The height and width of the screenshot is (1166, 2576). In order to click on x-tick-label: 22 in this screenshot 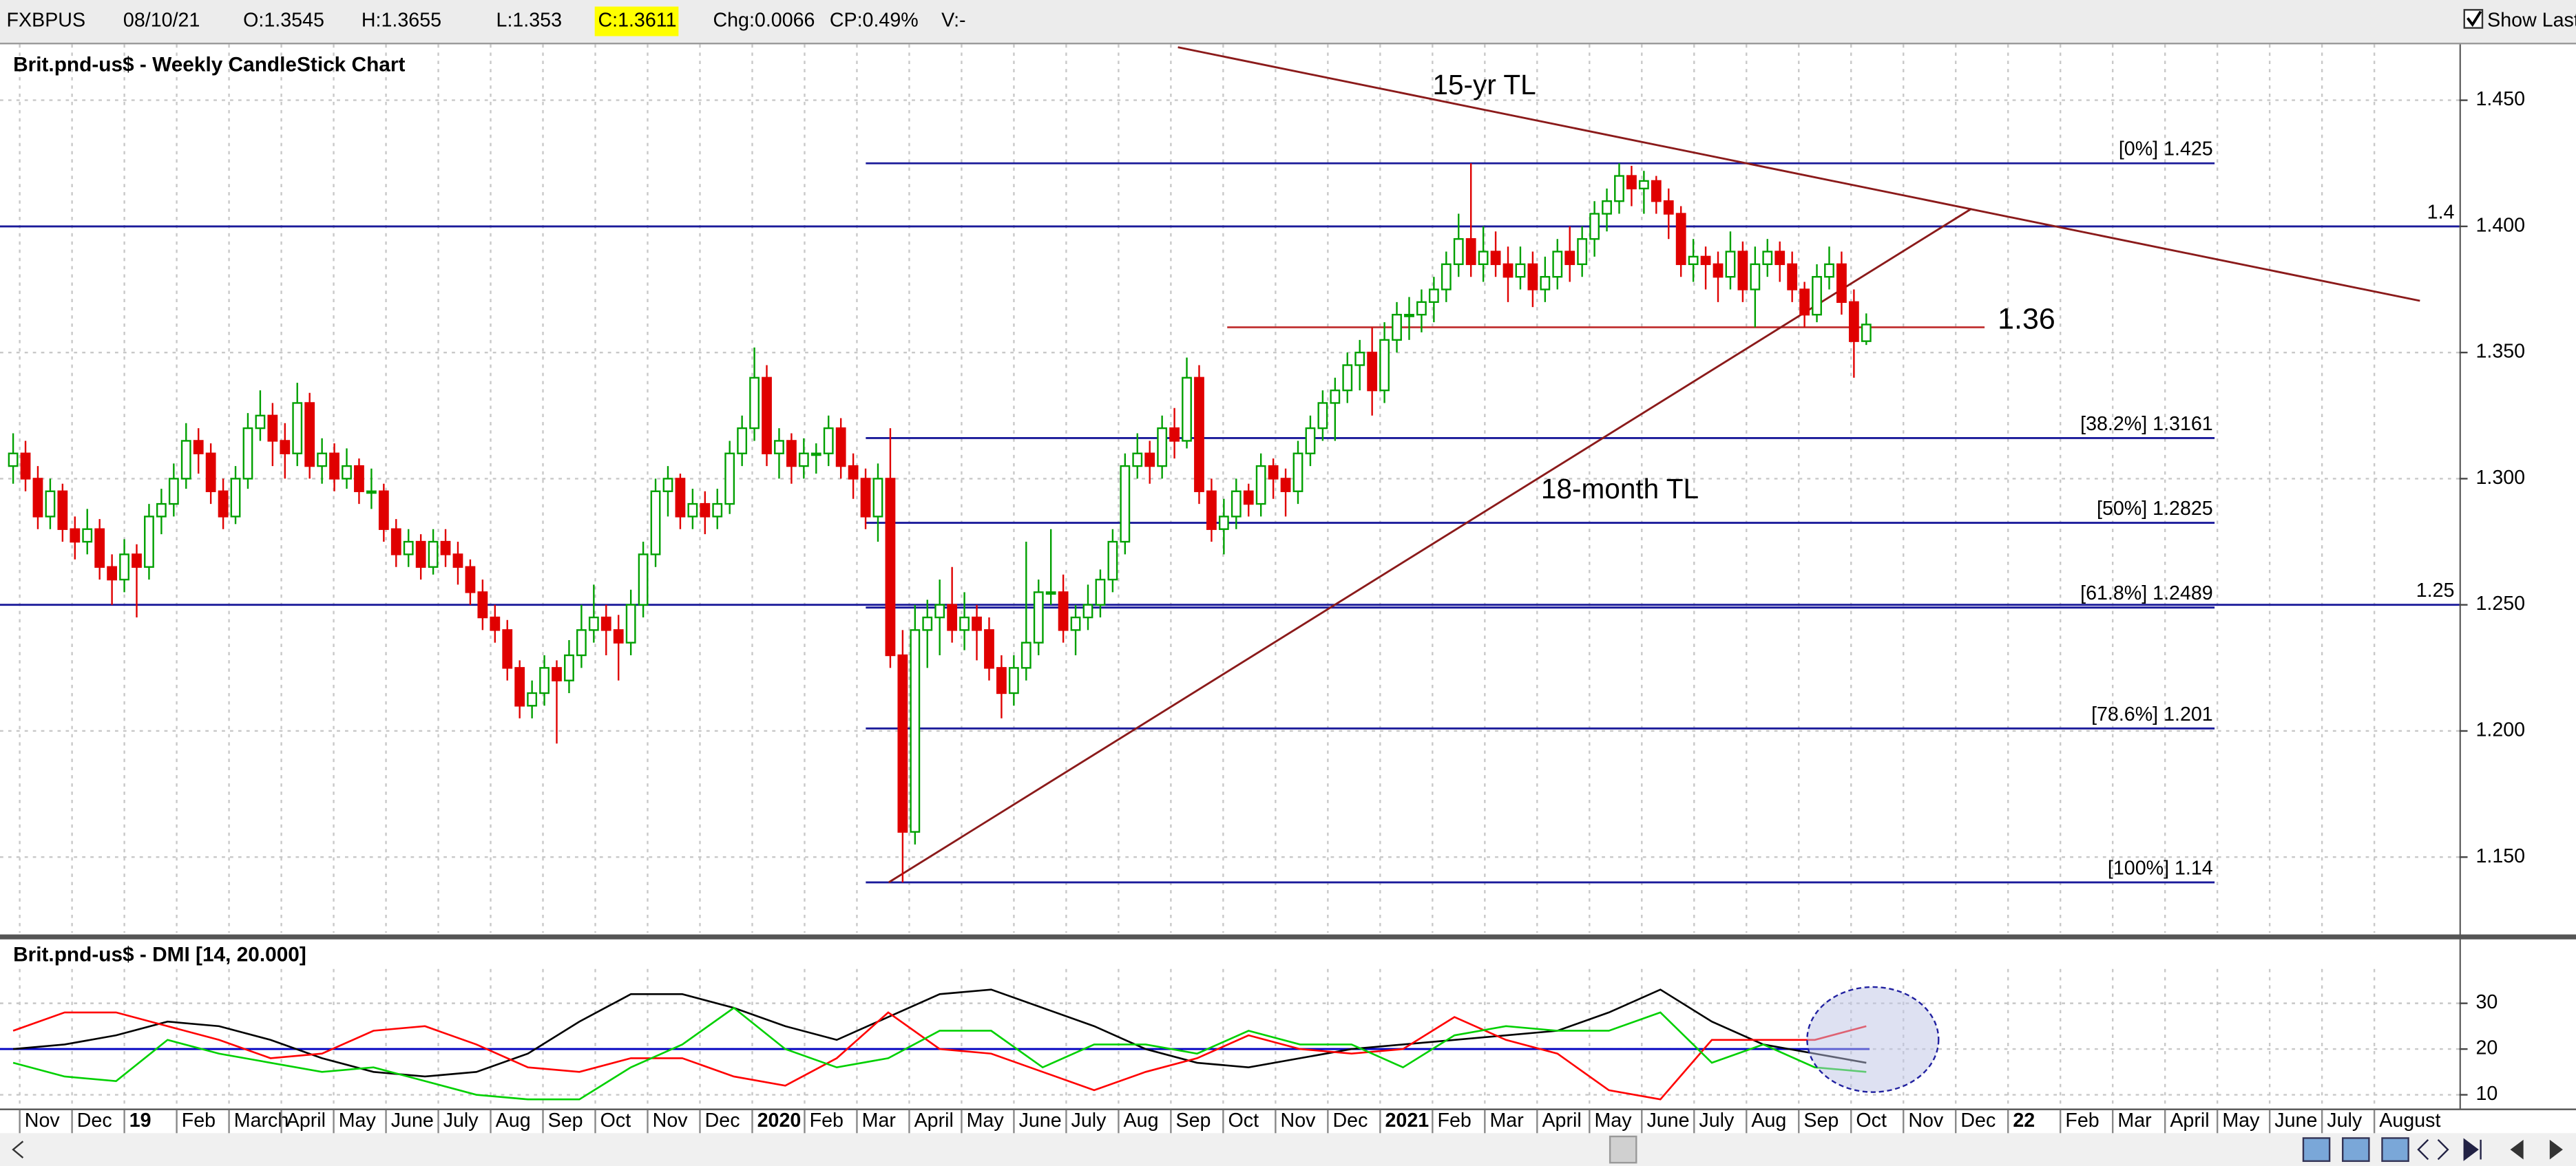, I will do `click(2024, 1121)`.